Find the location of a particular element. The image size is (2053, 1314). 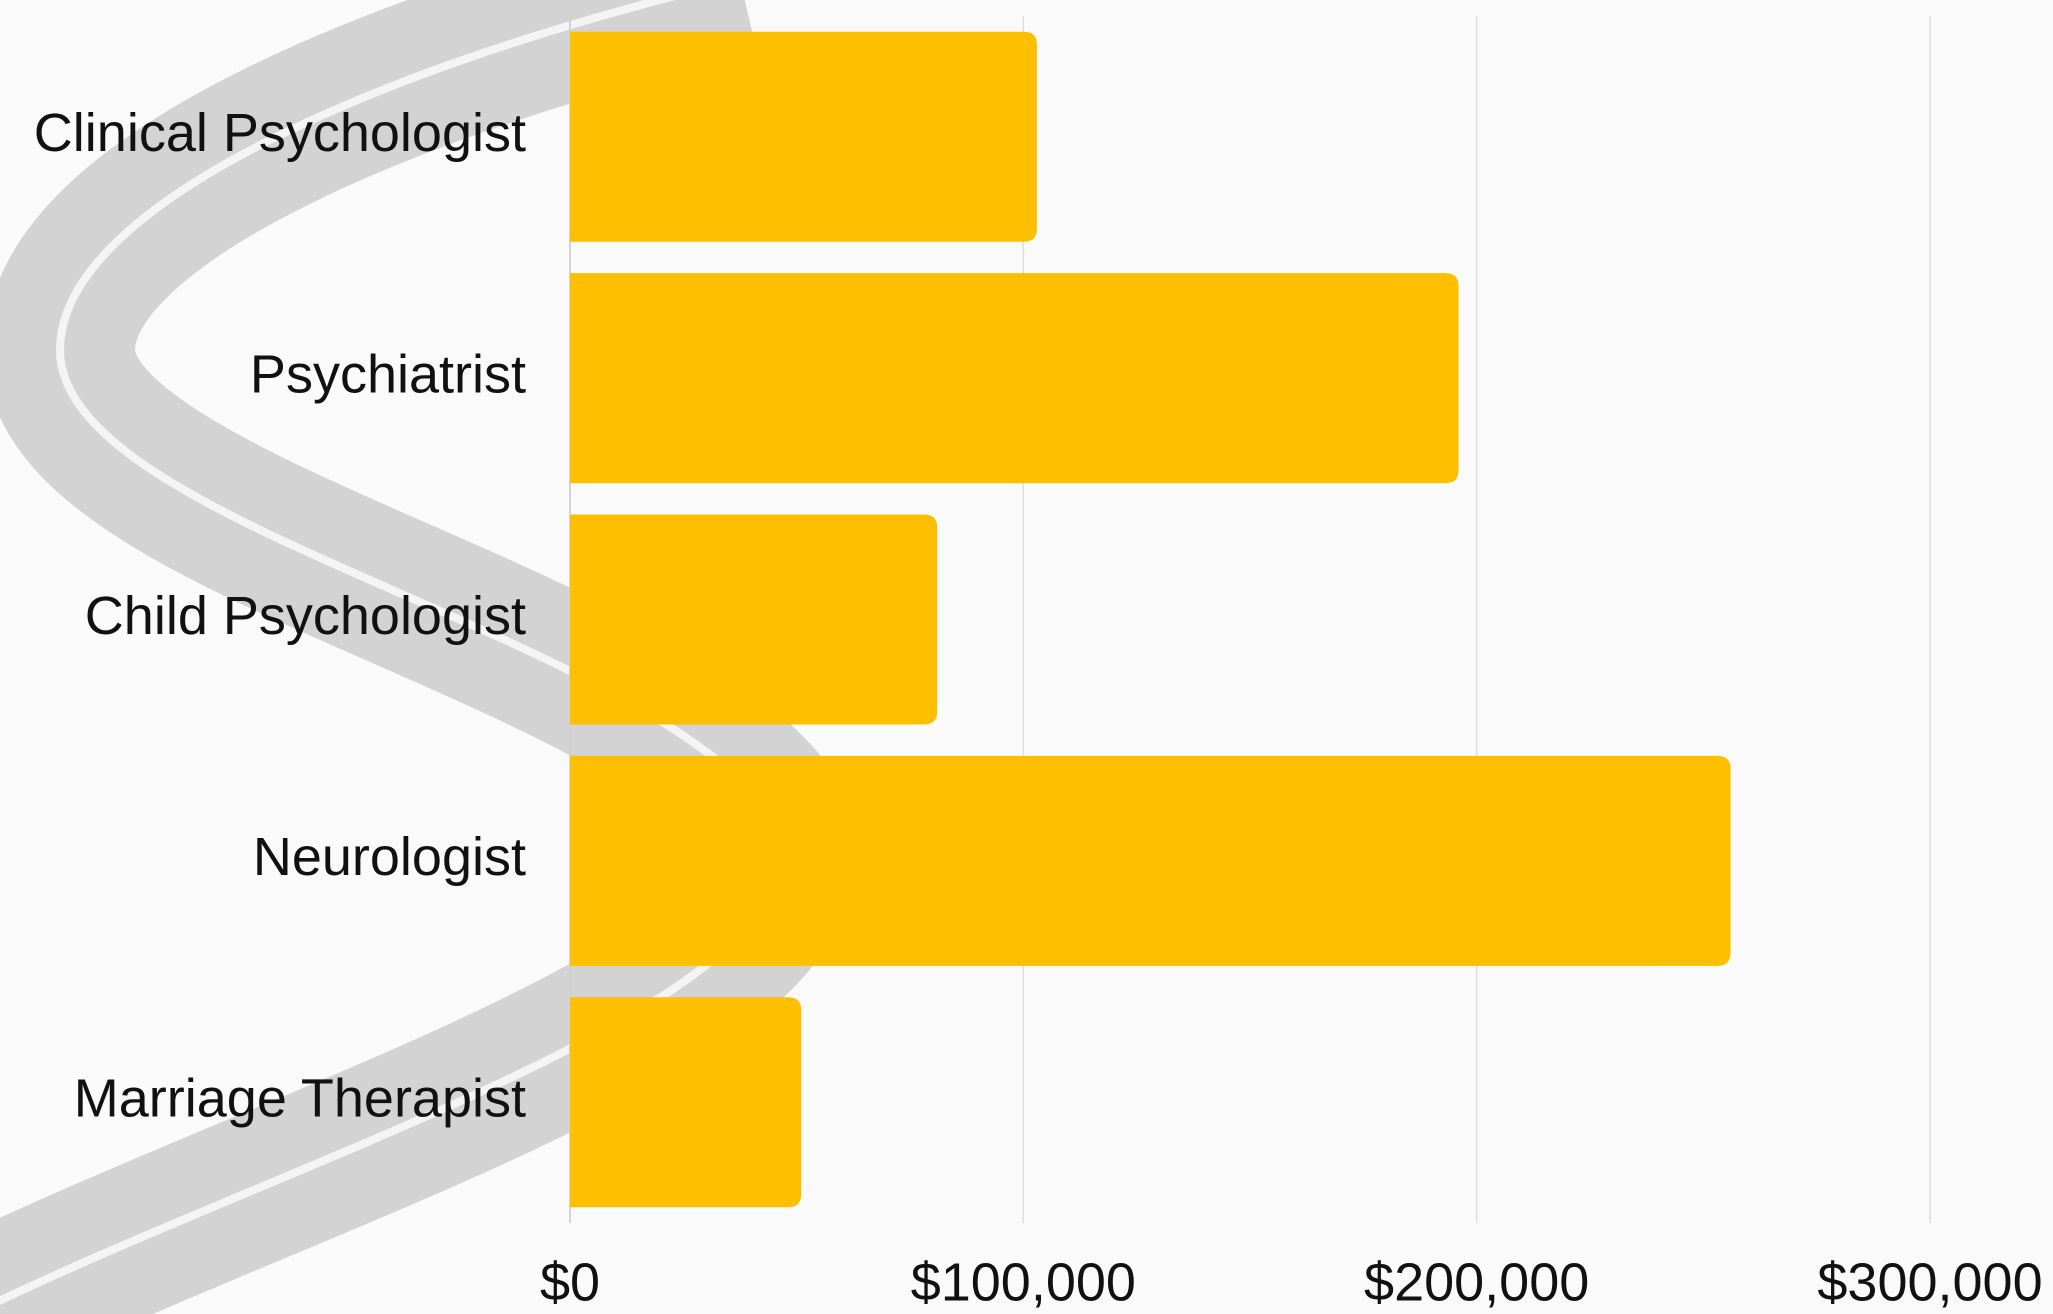

x-tick-label: $300,000 is located at coordinates (1929, 1282).